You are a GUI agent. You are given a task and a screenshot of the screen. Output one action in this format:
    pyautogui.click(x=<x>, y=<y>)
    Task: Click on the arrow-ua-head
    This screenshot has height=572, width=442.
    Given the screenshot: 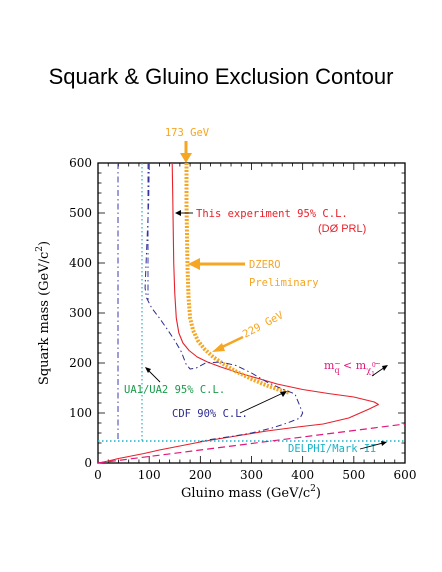 What is the action you would take?
    pyautogui.click(x=148, y=370)
    